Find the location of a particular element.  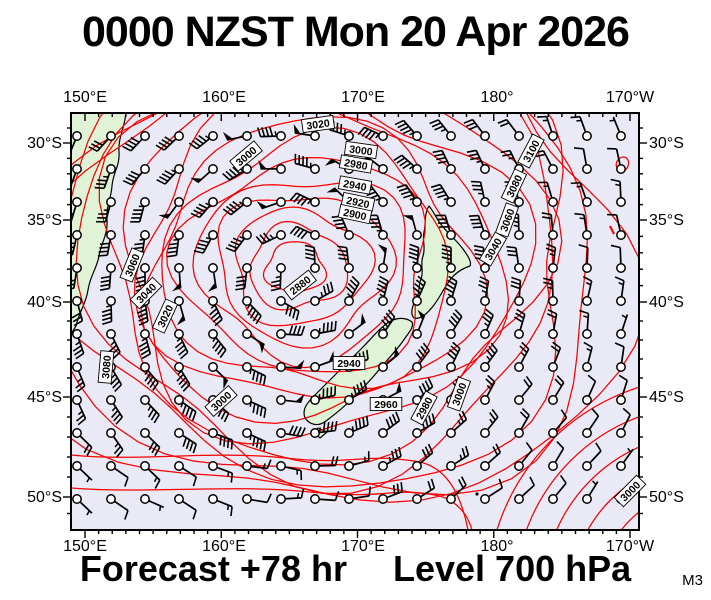

svg-text: 2900 is located at coordinates (354, 215).